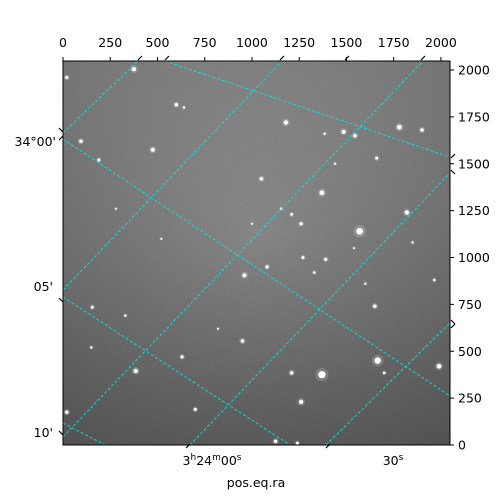 This screenshot has height=500, width=500. I want to click on ra-tick-label-2: 30s, so click(393, 460).